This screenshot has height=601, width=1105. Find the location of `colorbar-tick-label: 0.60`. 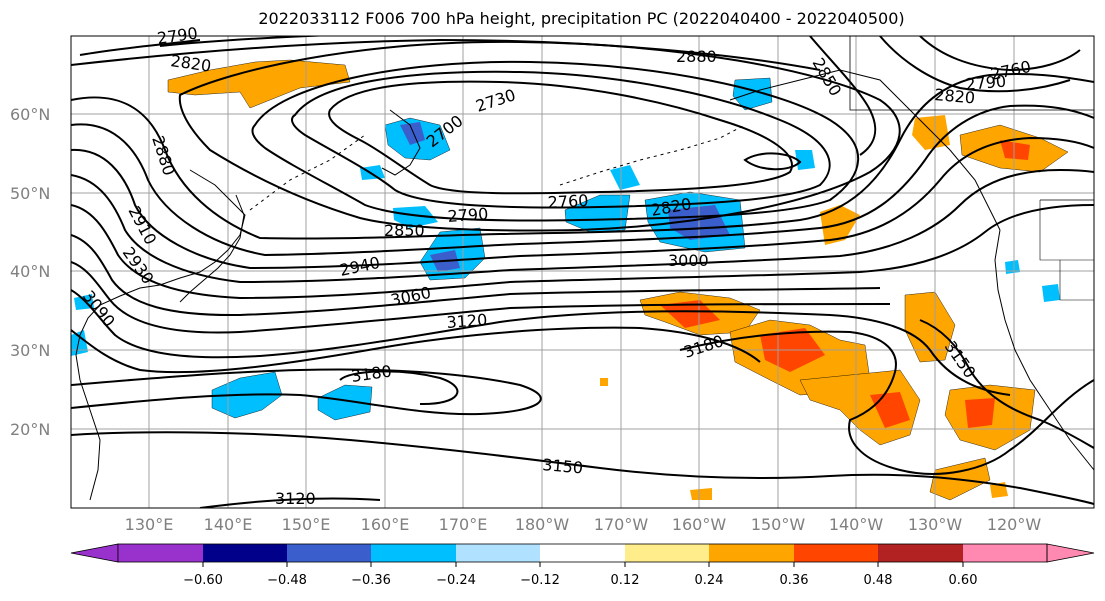

colorbar-tick-label: 0.60 is located at coordinates (963, 580).